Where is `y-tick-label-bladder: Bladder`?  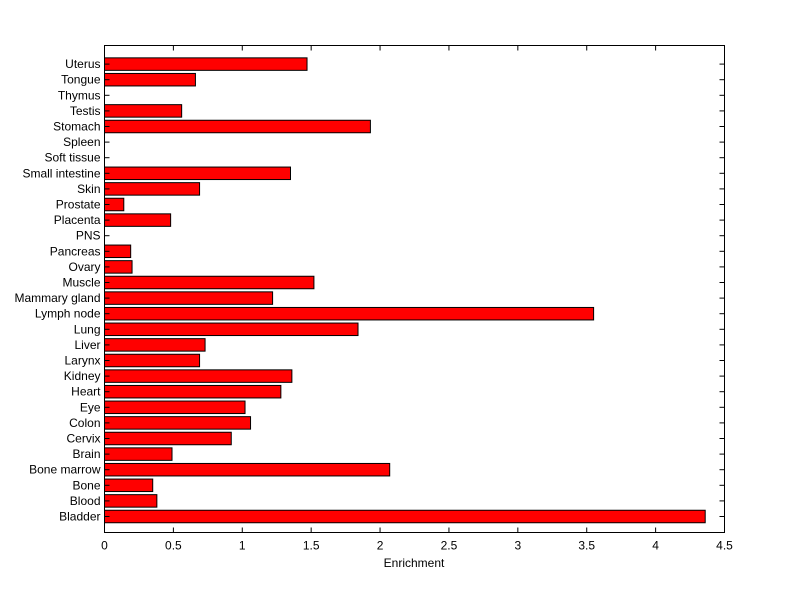 y-tick-label-bladder: Bladder is located at coordinates (79, 517).